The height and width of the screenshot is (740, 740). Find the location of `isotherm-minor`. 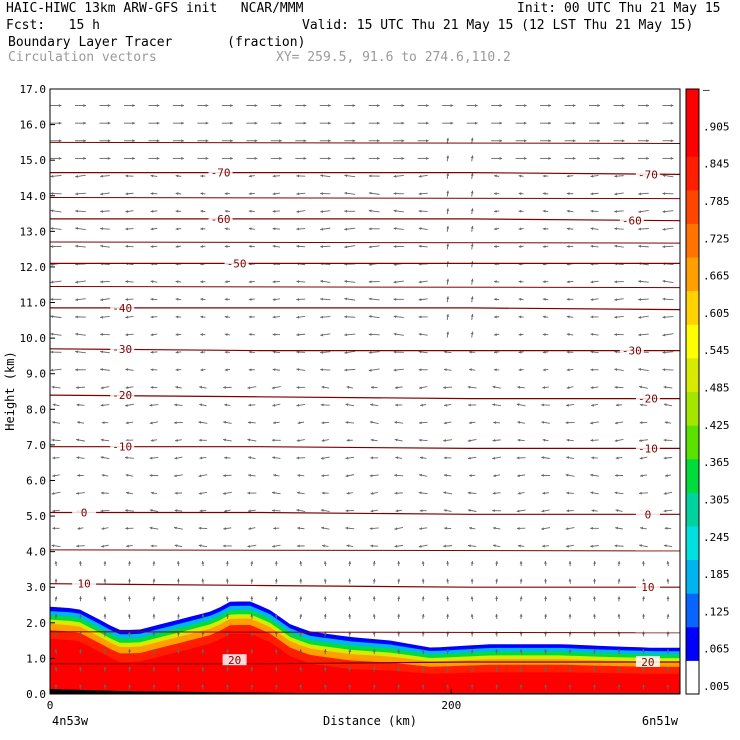

isotherm-minor is located at coordinates (365, 142).